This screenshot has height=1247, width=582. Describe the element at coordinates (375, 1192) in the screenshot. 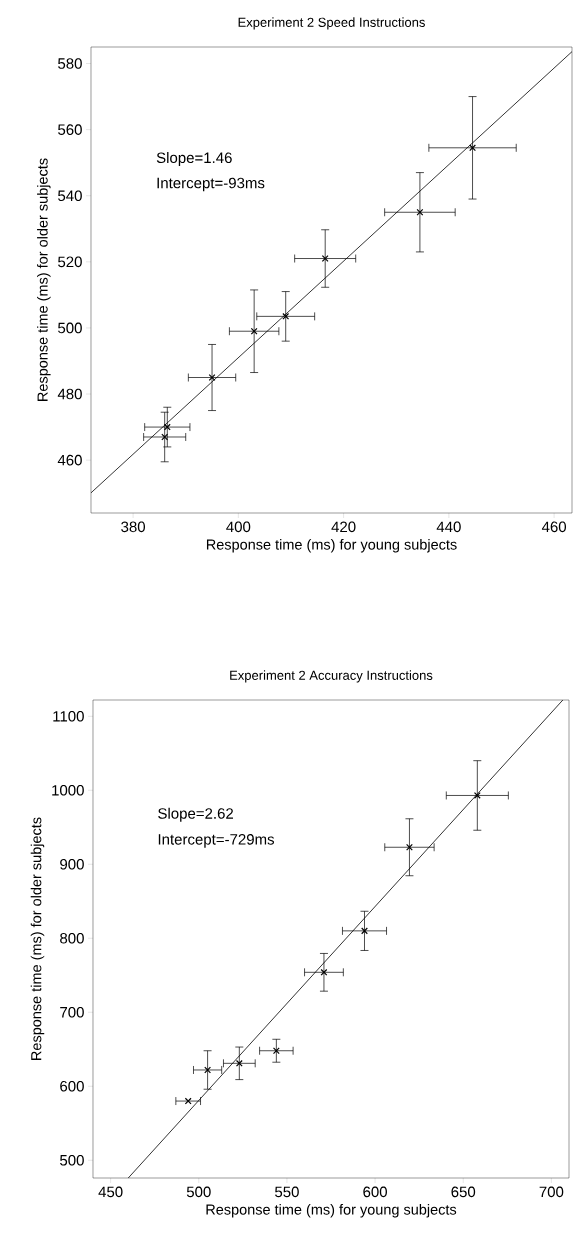

I see `x-tick-label: 600` at that location.